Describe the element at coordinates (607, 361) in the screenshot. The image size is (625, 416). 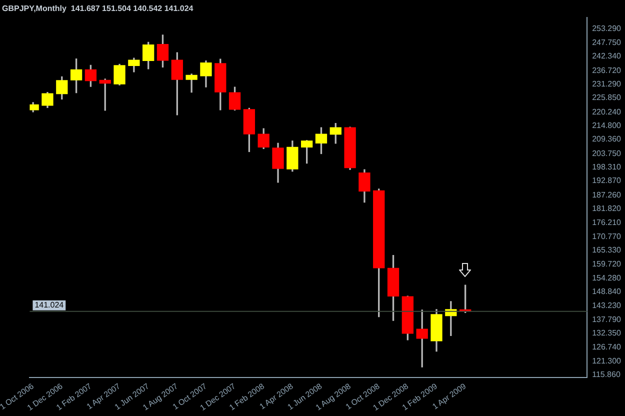
I see `y-tick-label: 121.300` at that location.